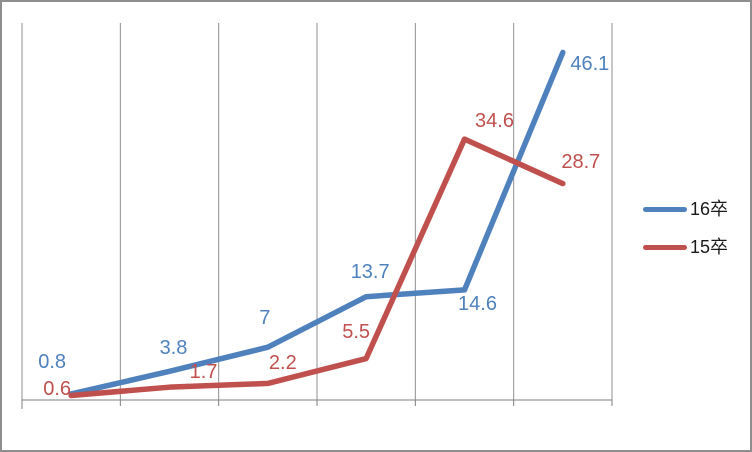 This screenshot has height=452, width=752. Describe the element at coordinates (590, 64) in the screenshot. I see `data-label-16卒-46.1: 46.1` at that location.